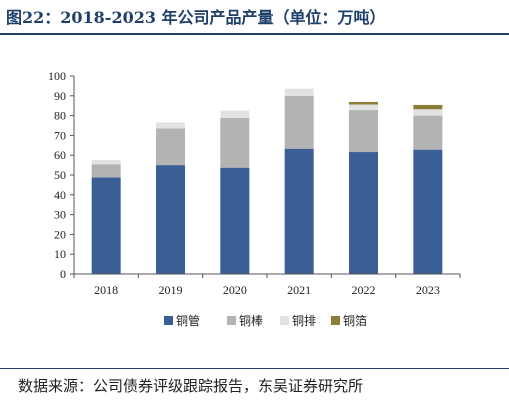 This screenshot has width=509, height=403. Describe the element at coordinates (191, 386) in the screenshot. I see `source-note: 数据来源：公司债券评级跟踪报告，东吴证券研究所` at that location.